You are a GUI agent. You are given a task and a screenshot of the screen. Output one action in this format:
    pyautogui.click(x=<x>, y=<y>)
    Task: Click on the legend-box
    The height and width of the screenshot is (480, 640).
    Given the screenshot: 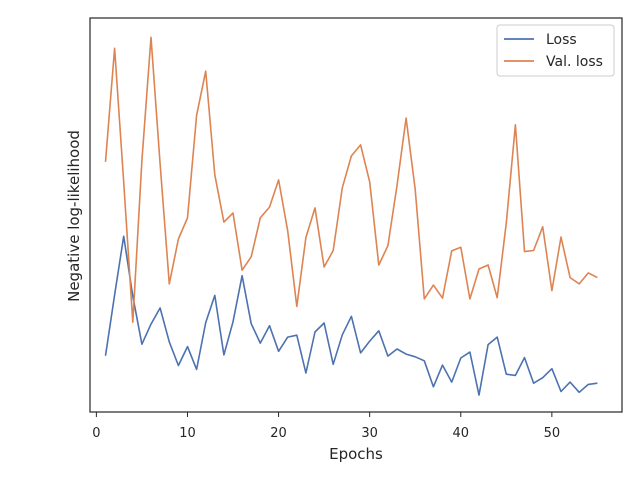 What is the action you would take?
    pyautogui.click(x=555, y=50)
    